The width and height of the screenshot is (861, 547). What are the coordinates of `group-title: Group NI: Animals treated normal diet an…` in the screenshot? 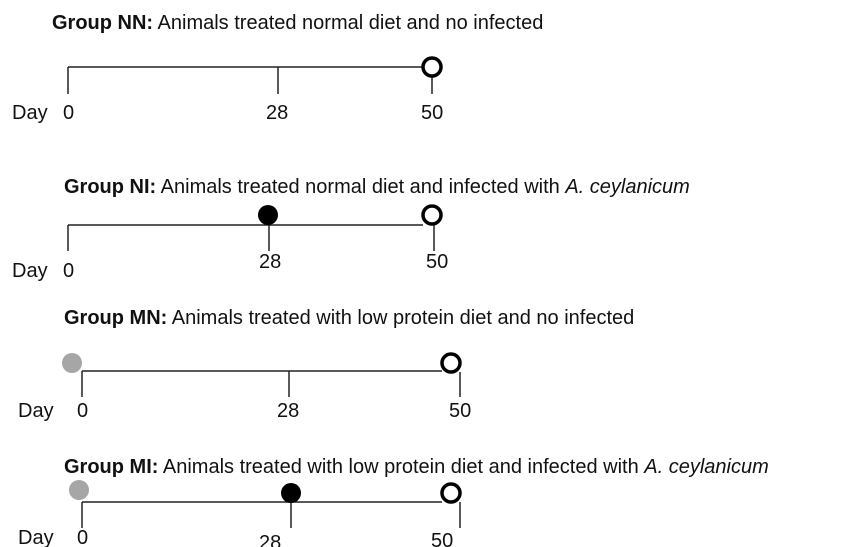 It's located at (377, 187).